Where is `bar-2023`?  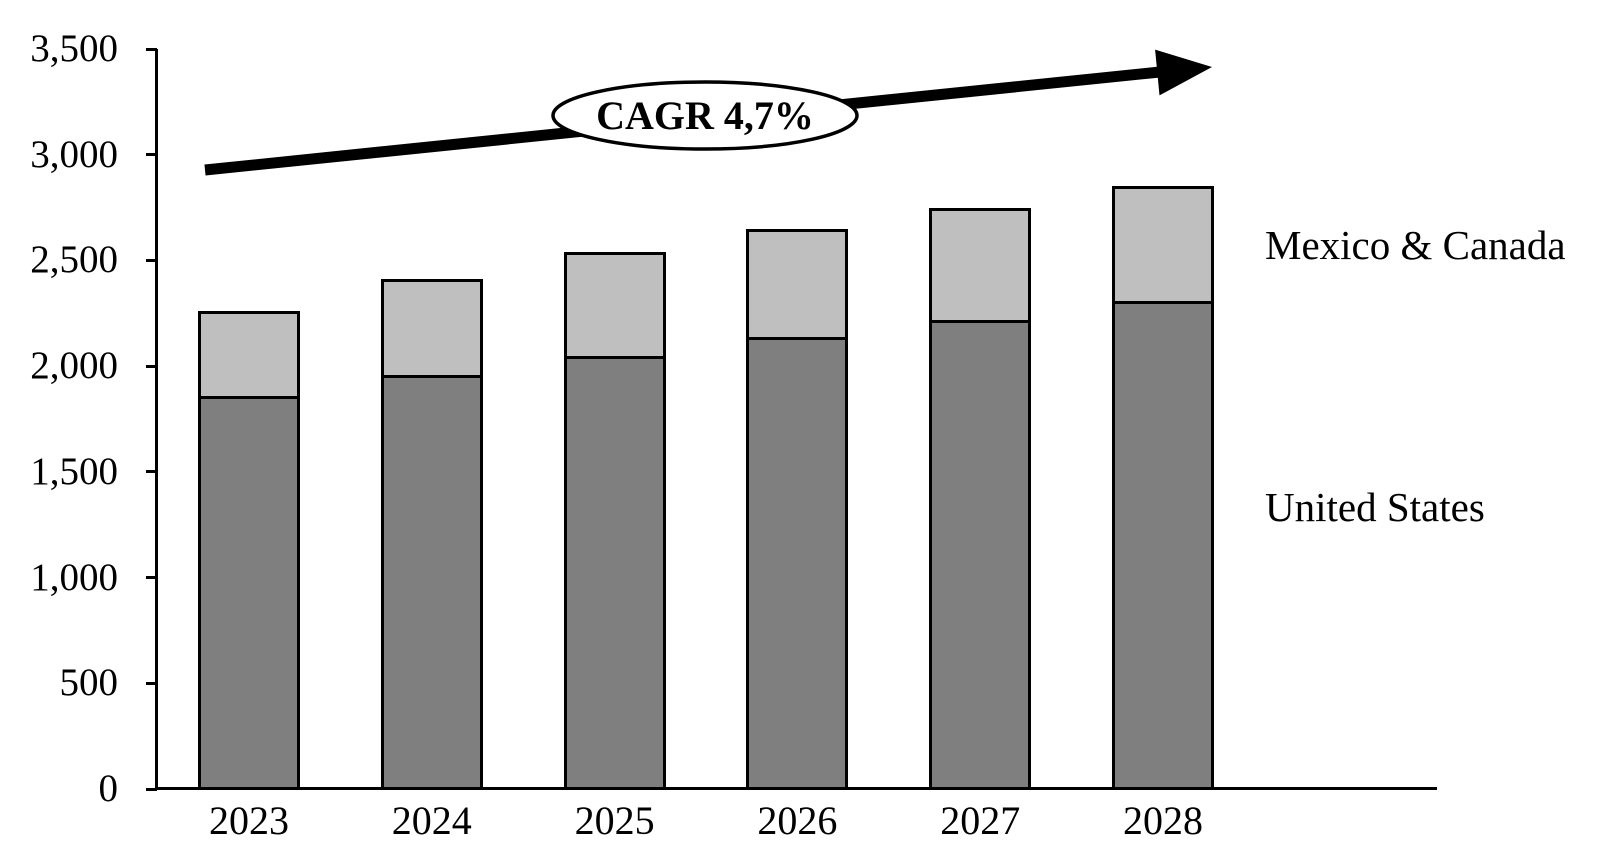 bar-2023 is located at coordinates (249, 551).